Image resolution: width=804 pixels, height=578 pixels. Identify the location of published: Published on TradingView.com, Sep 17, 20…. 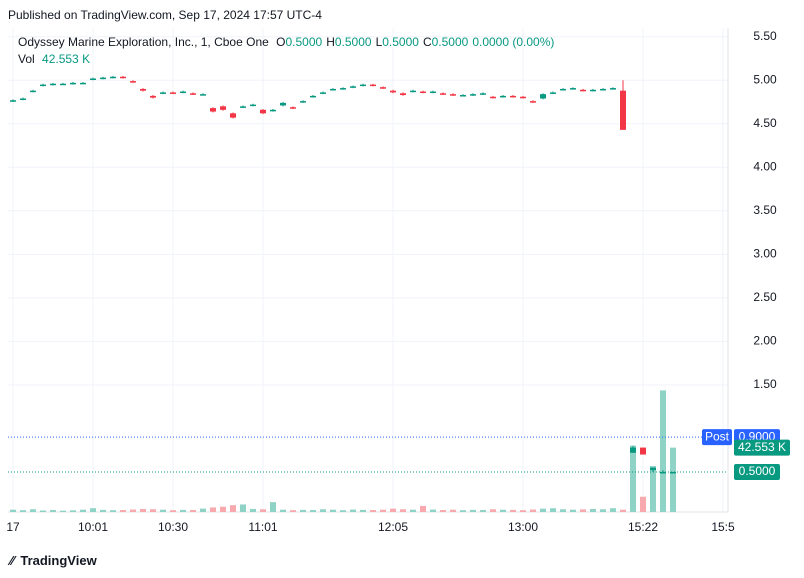
(165, 15).